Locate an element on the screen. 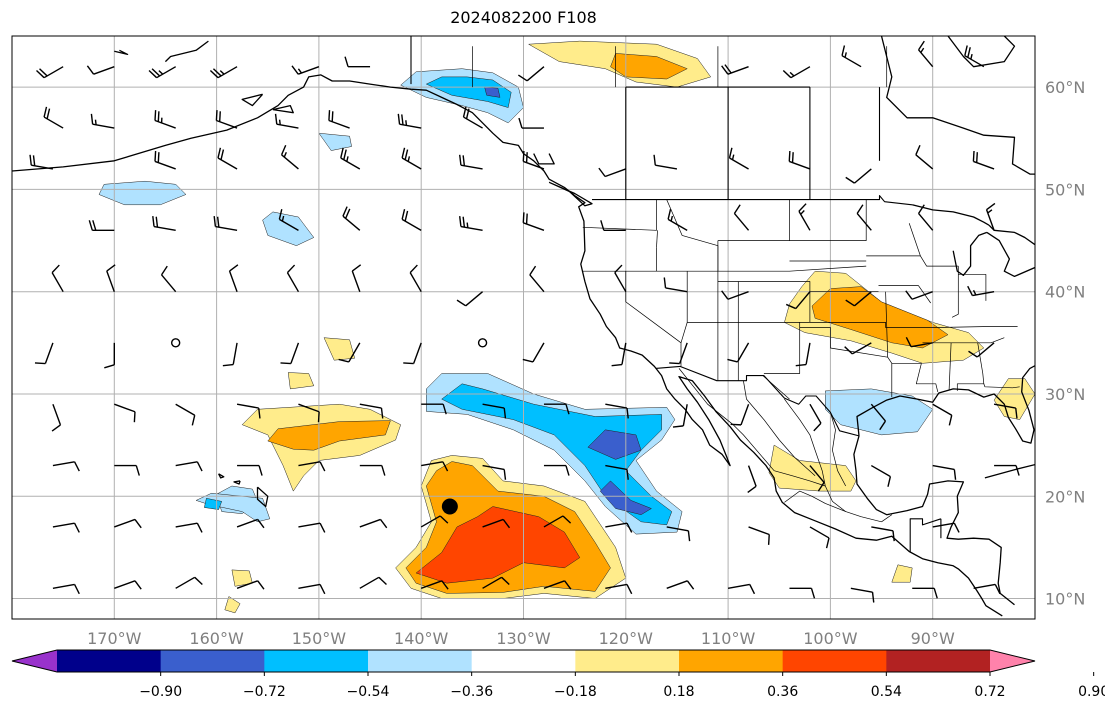 The height and width of the screenshot is (712, 1105). latitude-tick-label: 40°N is located at coordinates (1065, 292).